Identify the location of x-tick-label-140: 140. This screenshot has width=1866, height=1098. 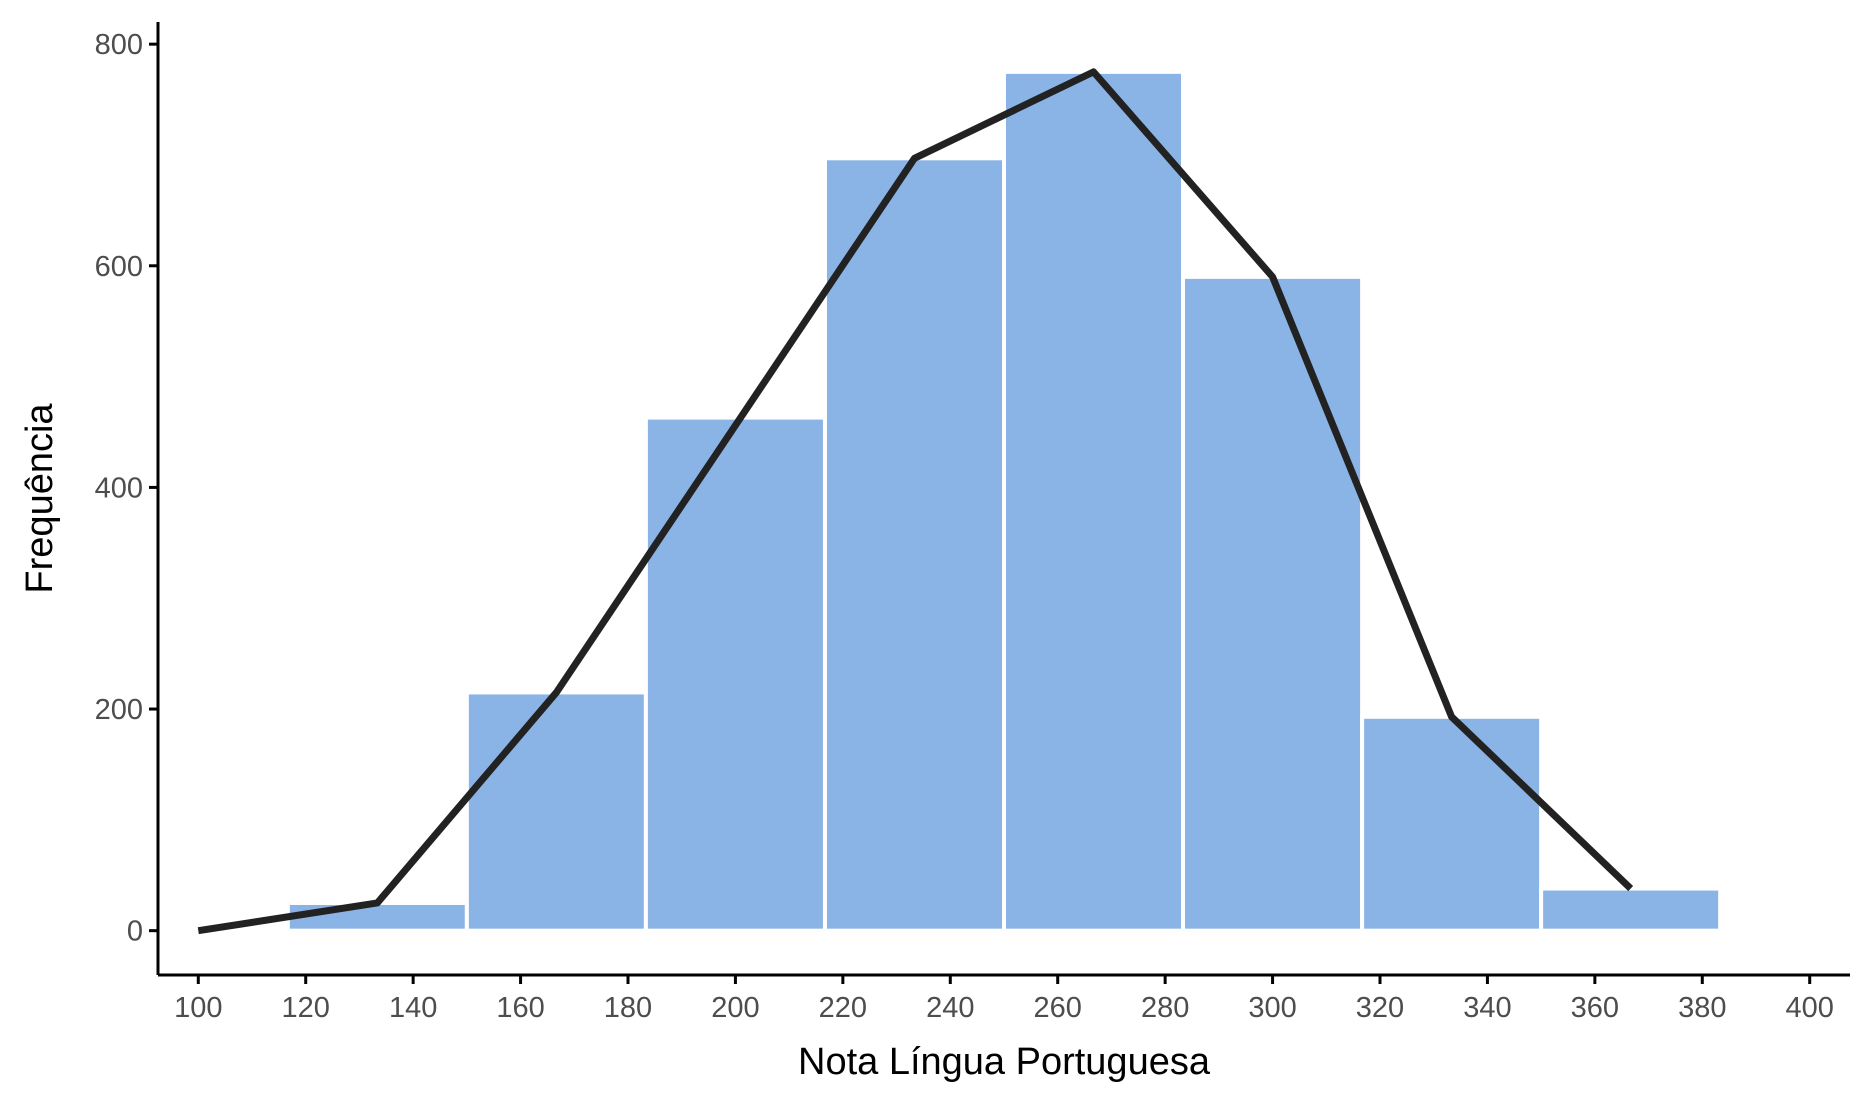
(413, 1008).